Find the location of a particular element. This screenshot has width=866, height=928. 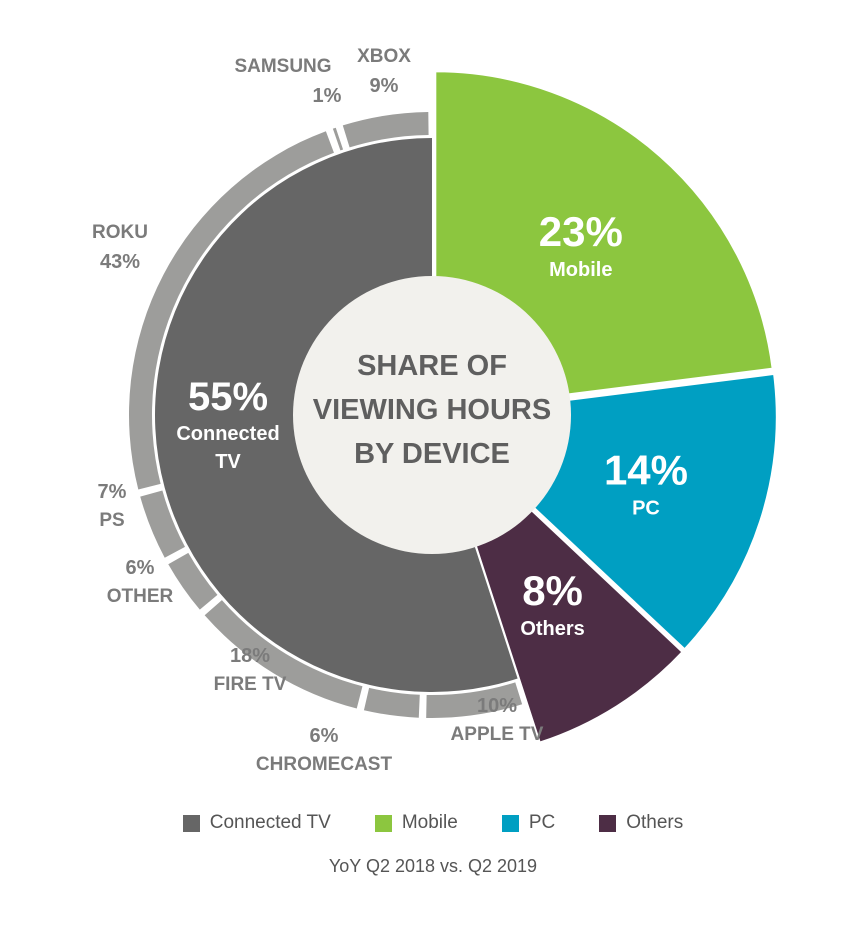

ring-segment-fire-tv is located at coordinates (283, 654).